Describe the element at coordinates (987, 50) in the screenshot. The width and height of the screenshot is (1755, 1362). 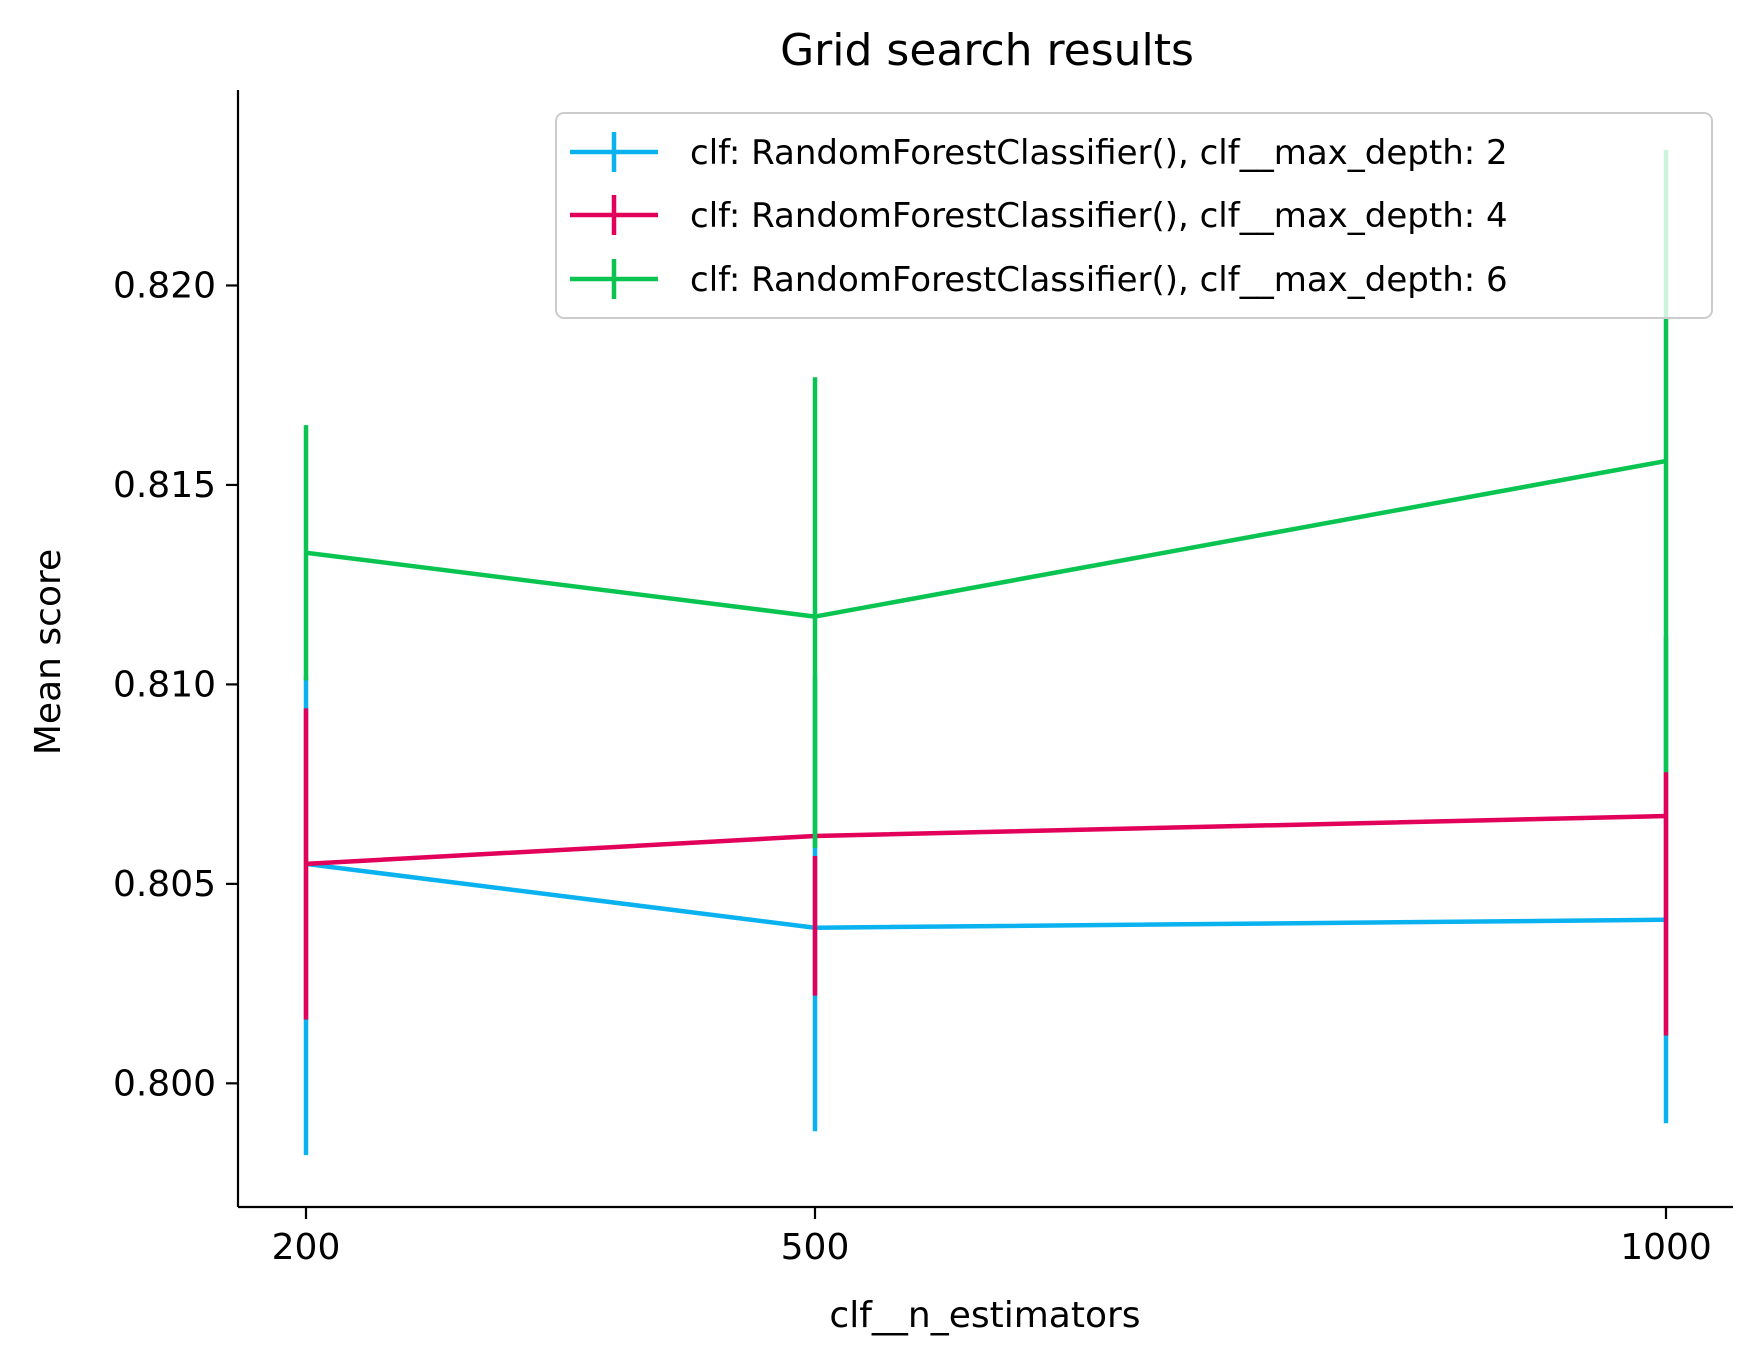
I see `chart-title: Grid search results` at that location.